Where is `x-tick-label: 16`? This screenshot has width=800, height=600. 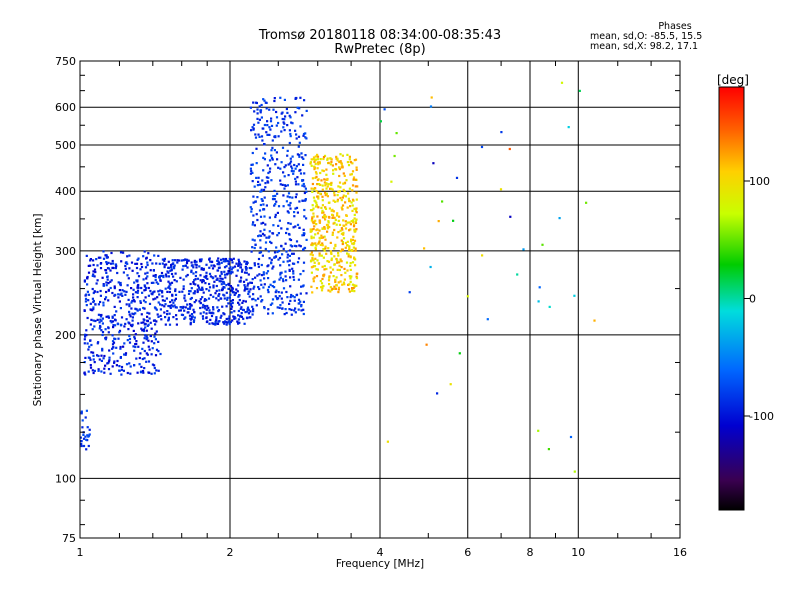
x-tick-label: 16 is located at coordinates (680, 552).